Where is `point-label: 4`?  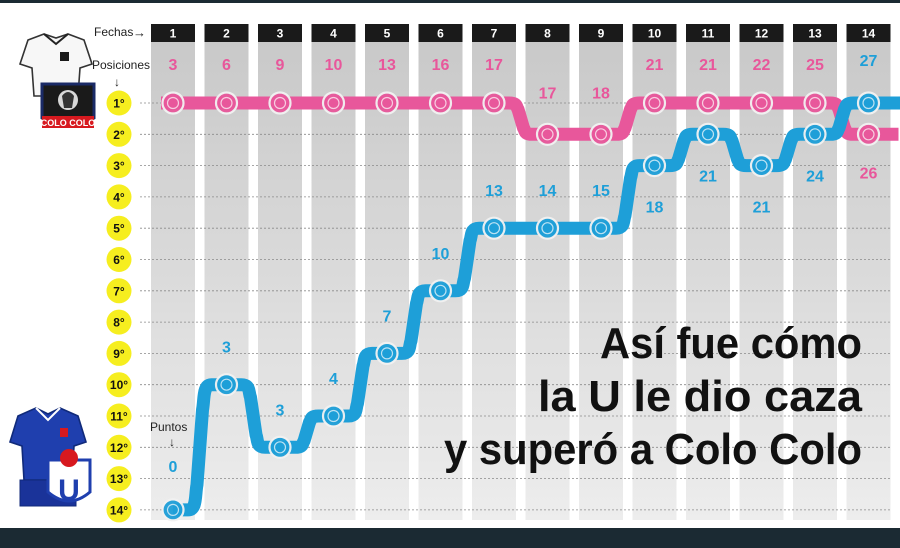 point-label: 4 is located at coordinates (333, 379).